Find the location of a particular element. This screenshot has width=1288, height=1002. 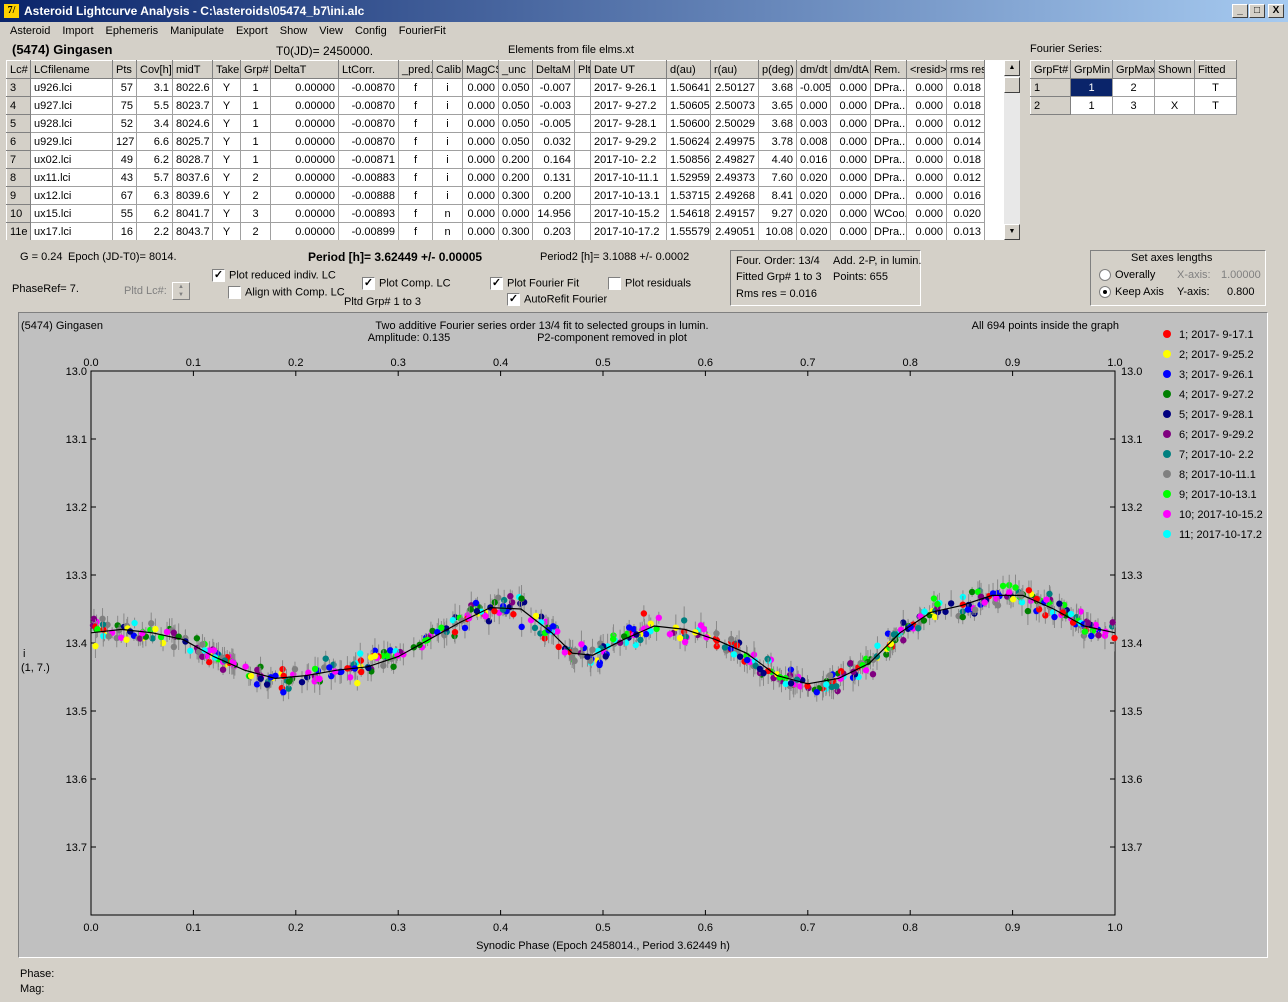

table-cell: 0.016 is located at coordinates (965, 195).